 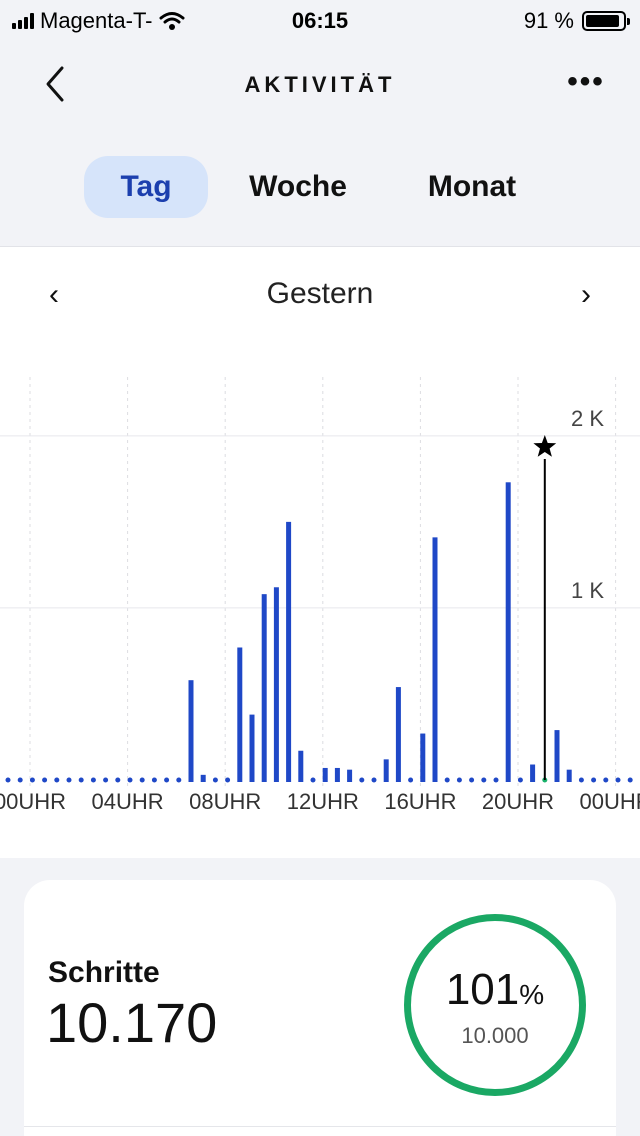 I want to click on battery-icon, so click(x=606, y=21).